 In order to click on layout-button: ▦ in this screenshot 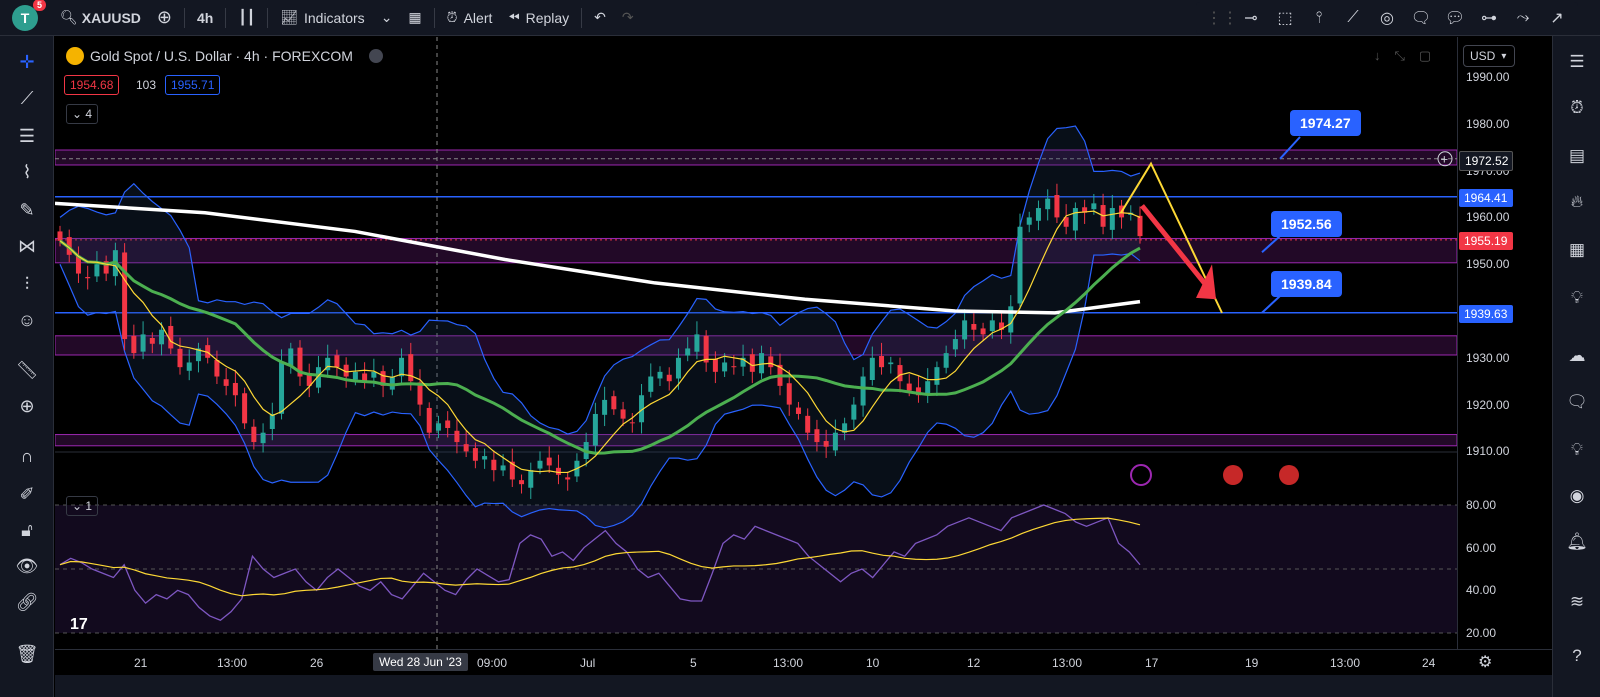, I will do `click(414, 18)`.